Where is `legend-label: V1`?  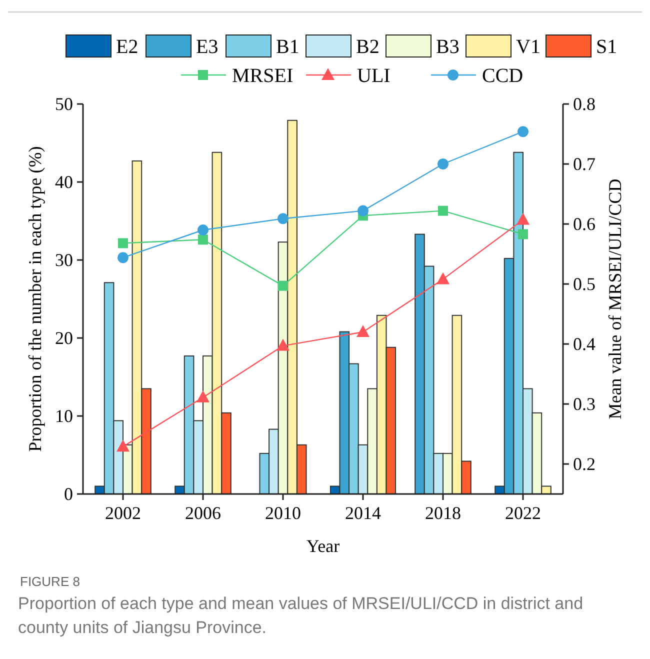 legend-label: V1 is located at coordinates (528, 47).